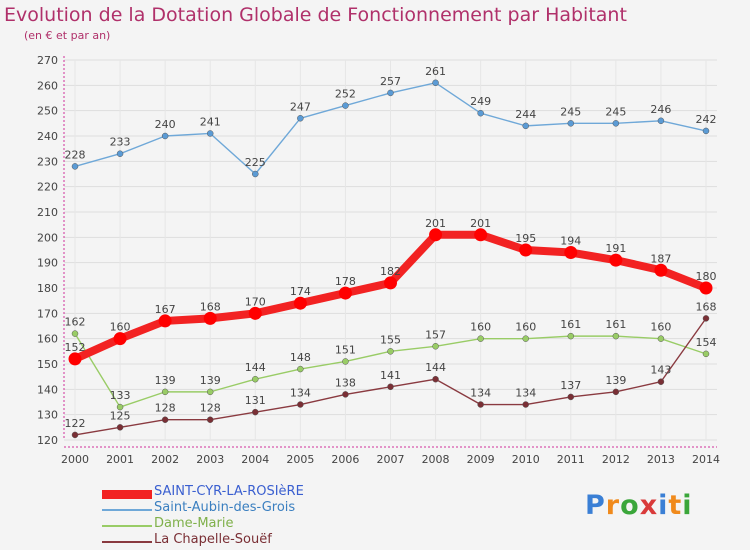 The image size is (750, 550). I want to click on y-tick-label: 240, so click(47, 136).